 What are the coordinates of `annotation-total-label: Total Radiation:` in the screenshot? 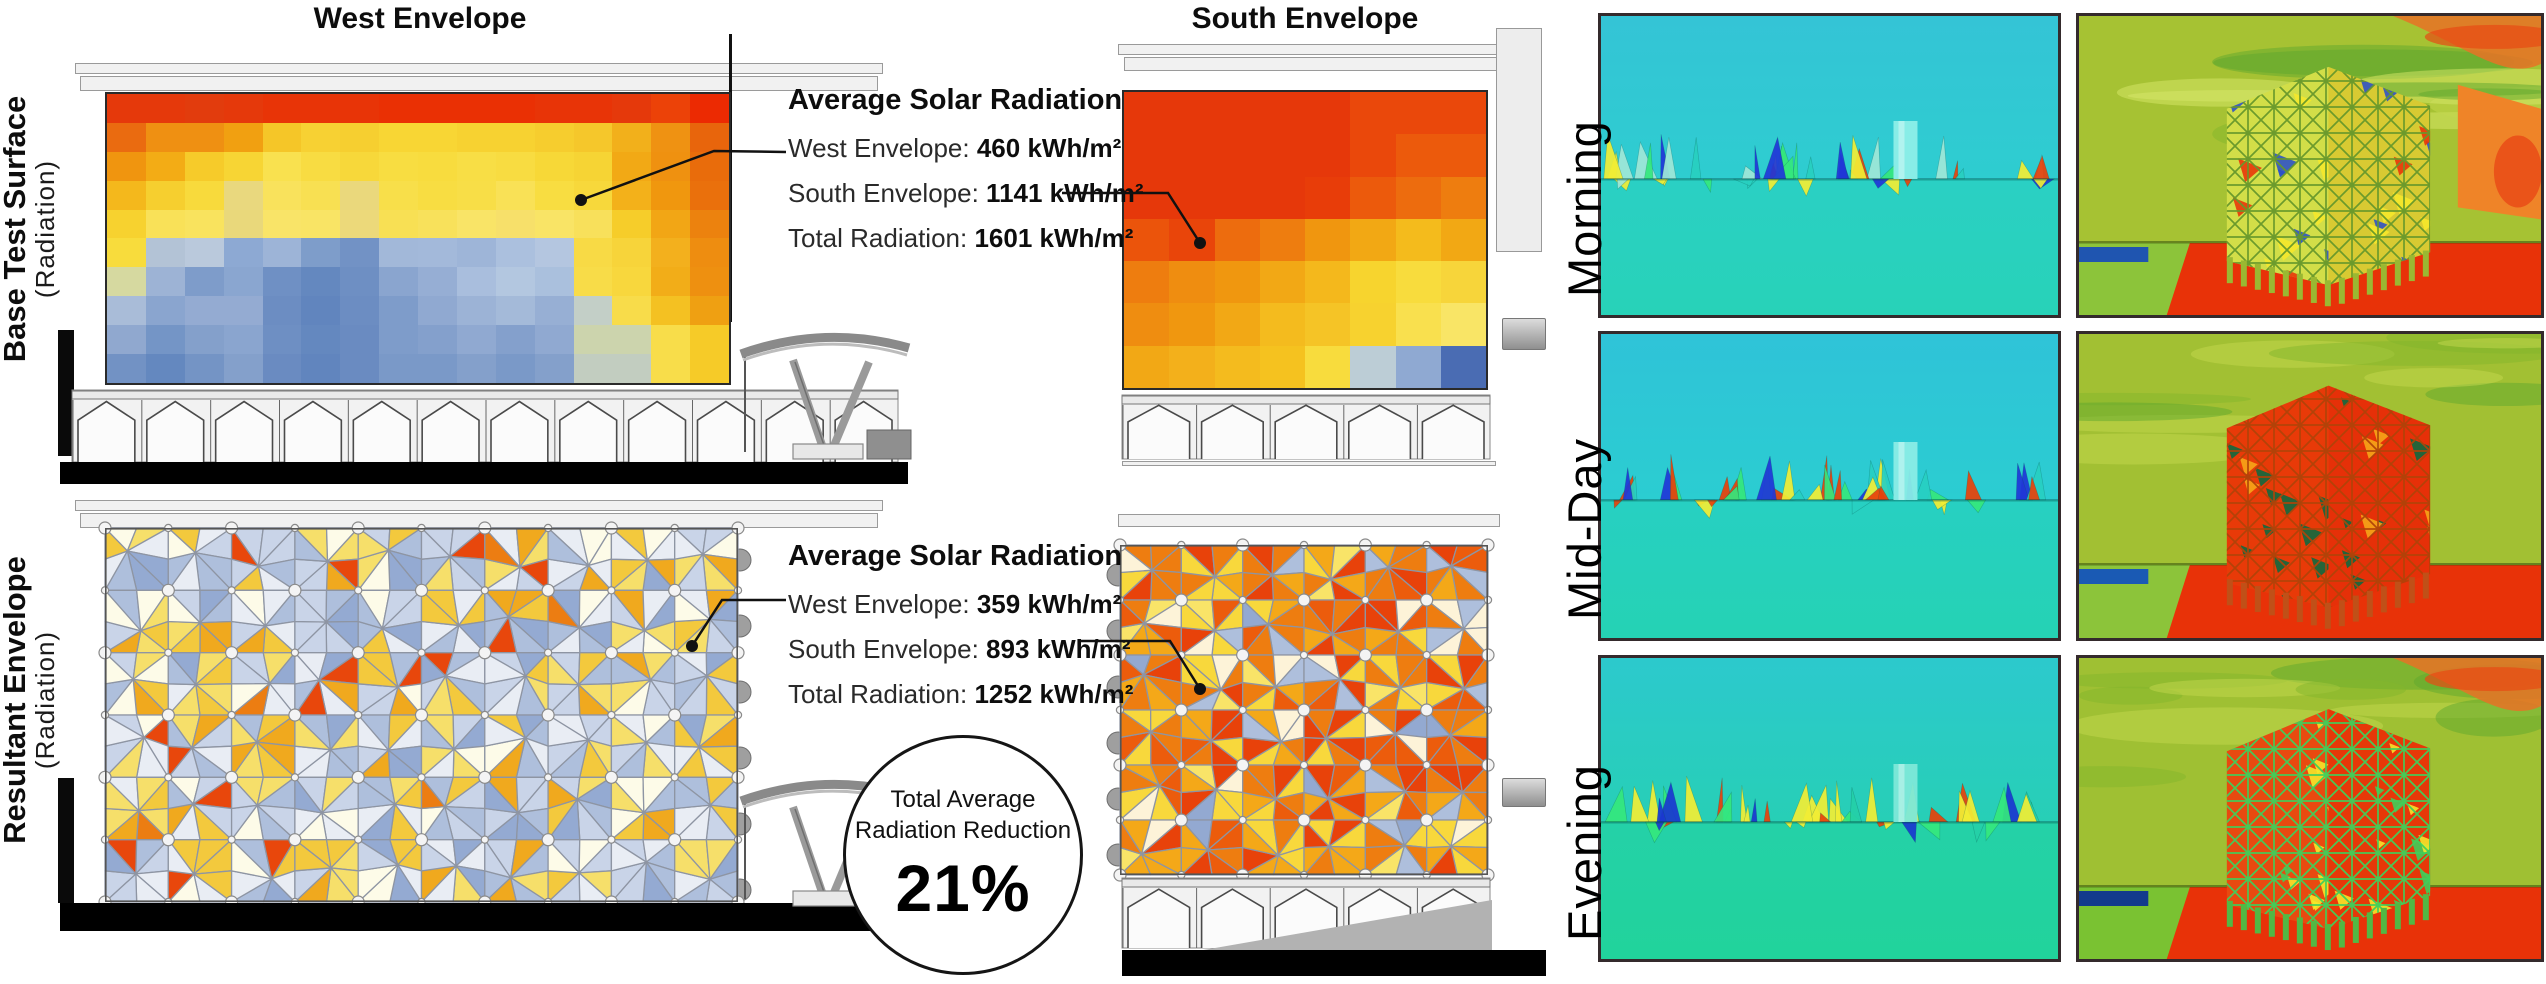 It's located at (881, 238).